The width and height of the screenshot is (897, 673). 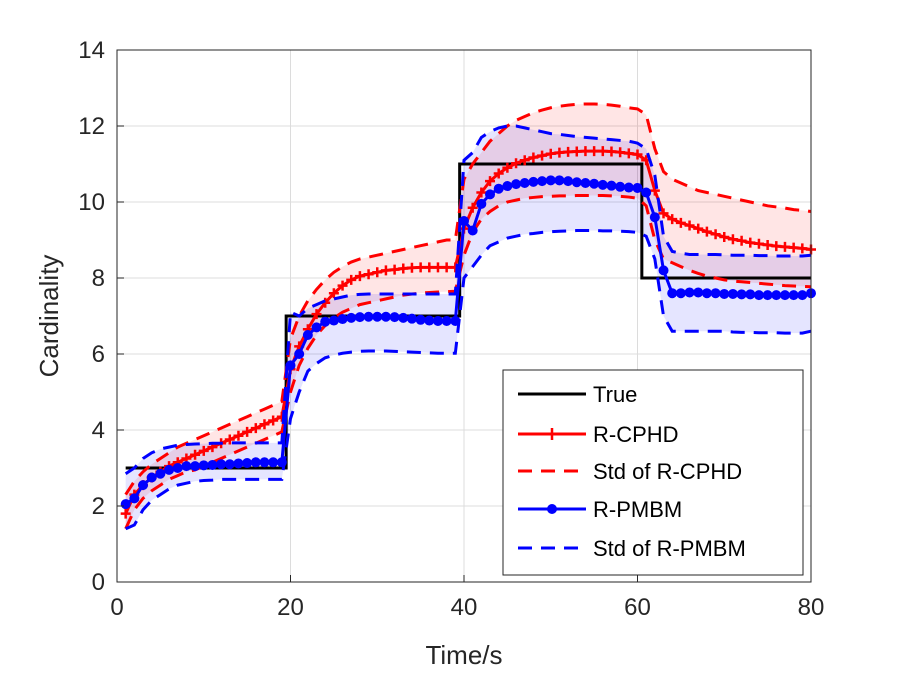 What do you see at coordinates (667, 471) in the screenshot?
I see `legend-label-std-of-r-cphd: Std of R-CPHD` at bounding box center [667, 471].